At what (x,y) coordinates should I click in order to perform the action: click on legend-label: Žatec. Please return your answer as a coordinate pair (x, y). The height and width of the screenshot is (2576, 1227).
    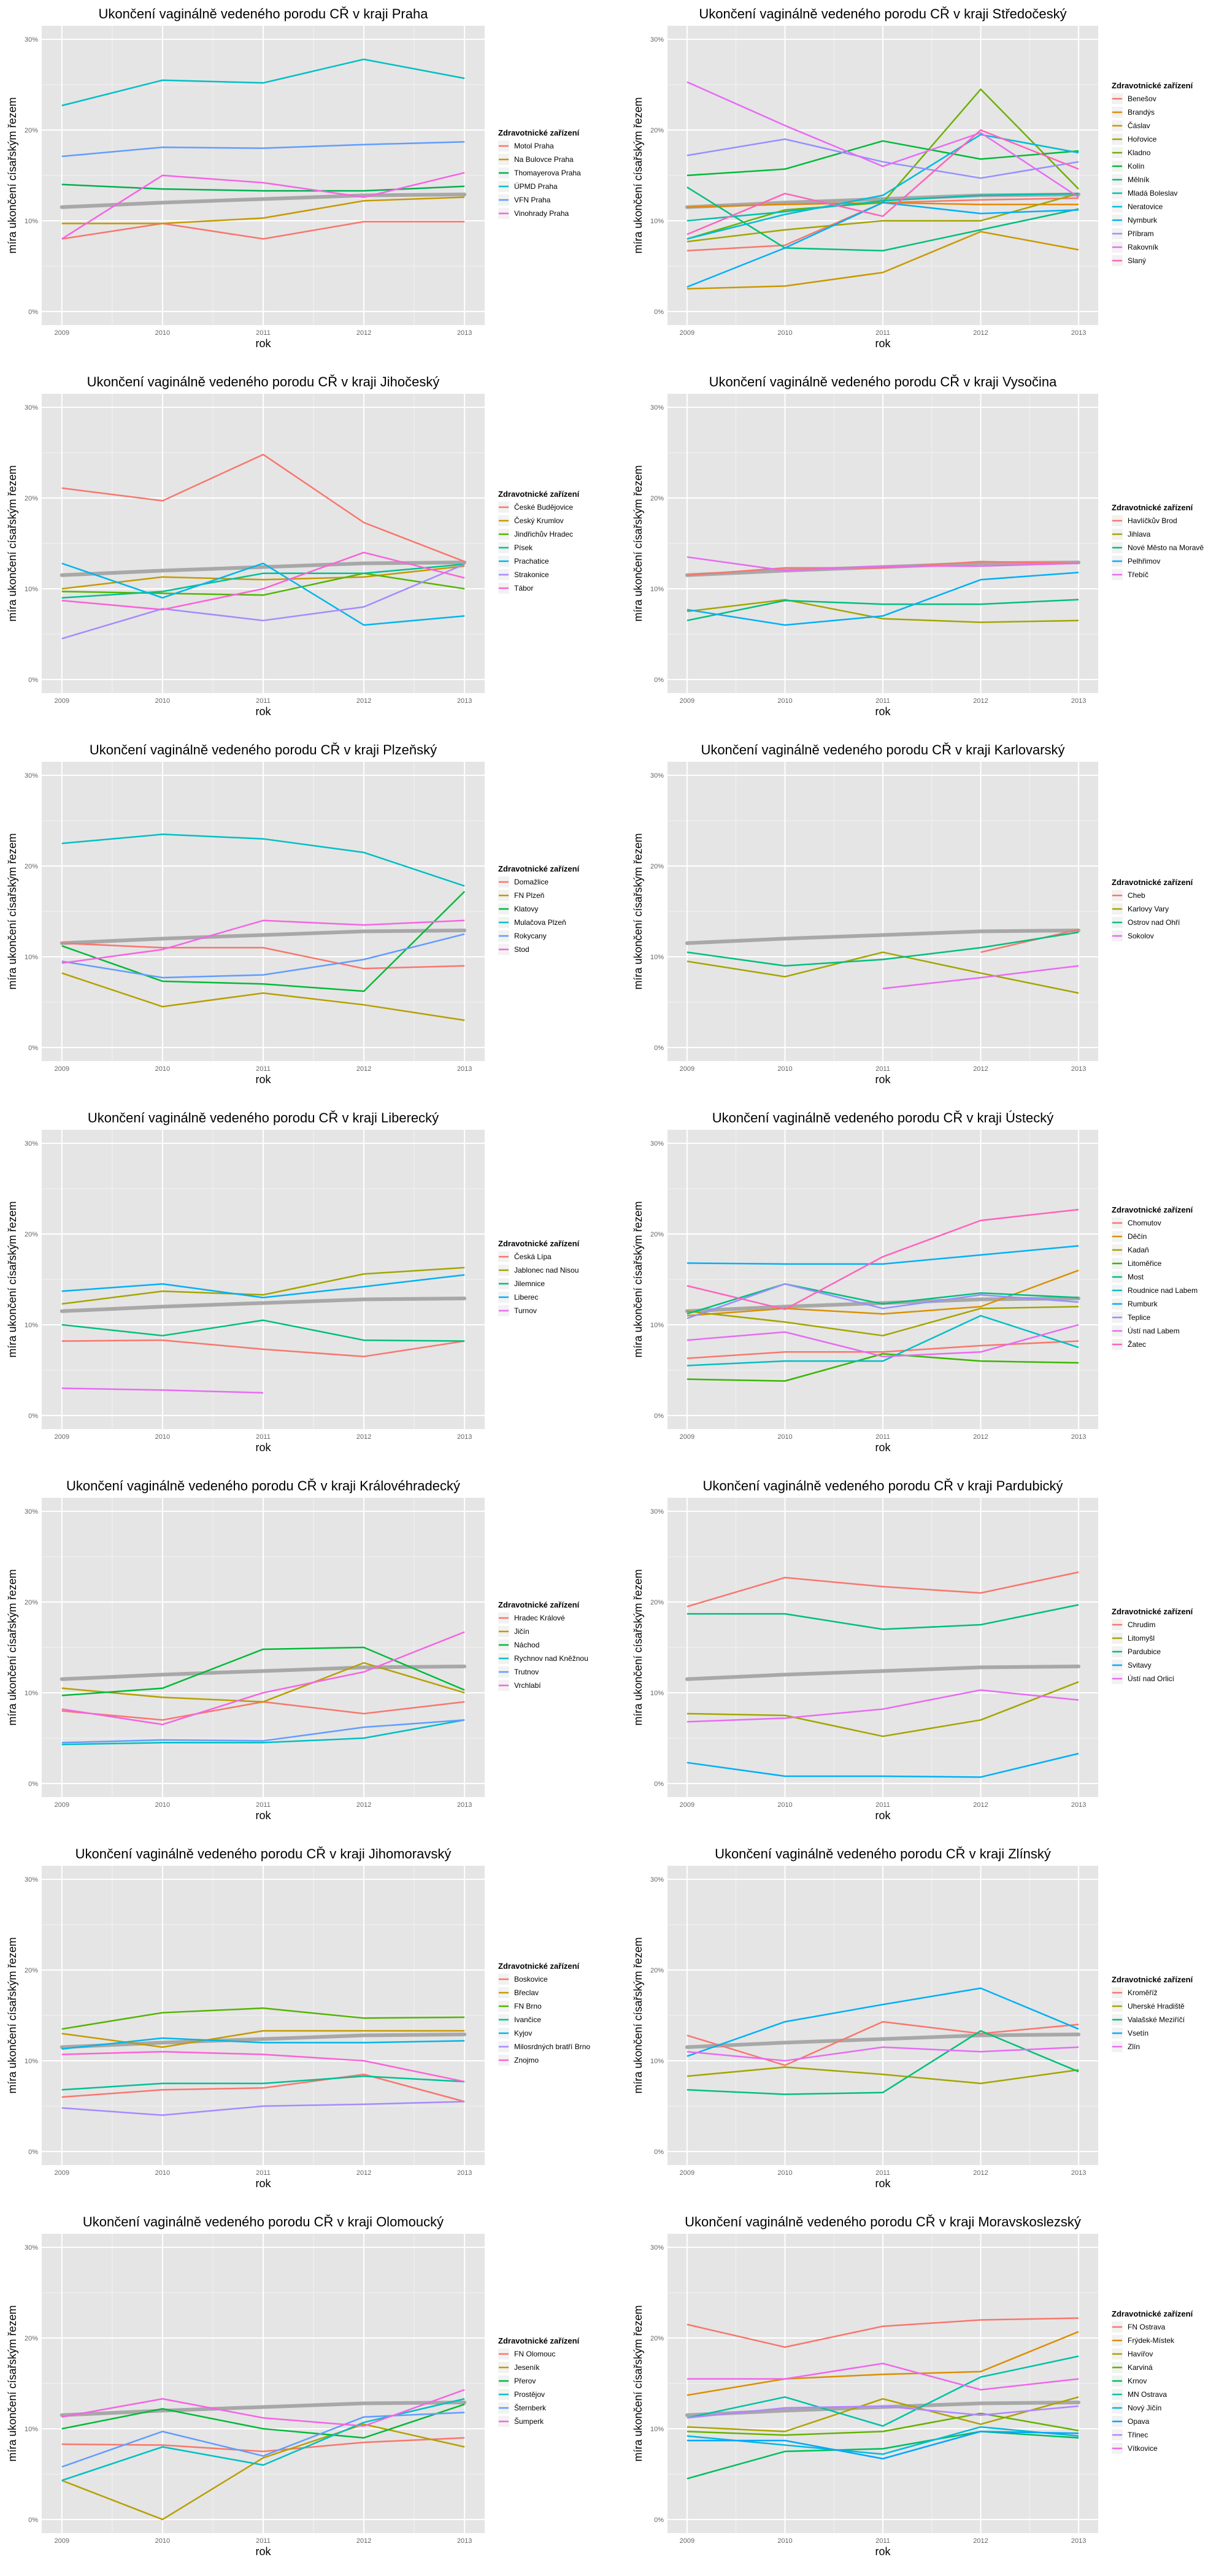
    Looking at the image, I should click on (1137, 1344).